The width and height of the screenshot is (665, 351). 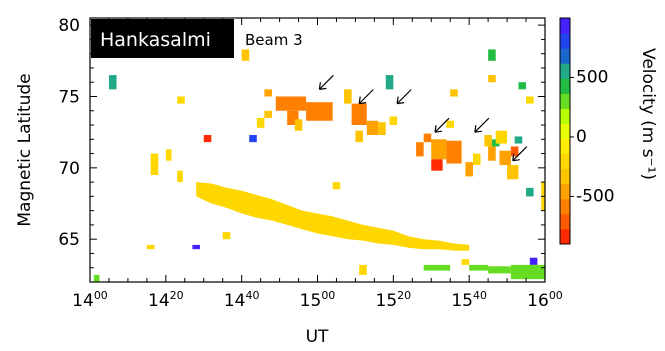 What do you see at coordinates (155, 40) in the screenshot?
I see `site-label: Hankasalmi` at bounding box center [155, 40].